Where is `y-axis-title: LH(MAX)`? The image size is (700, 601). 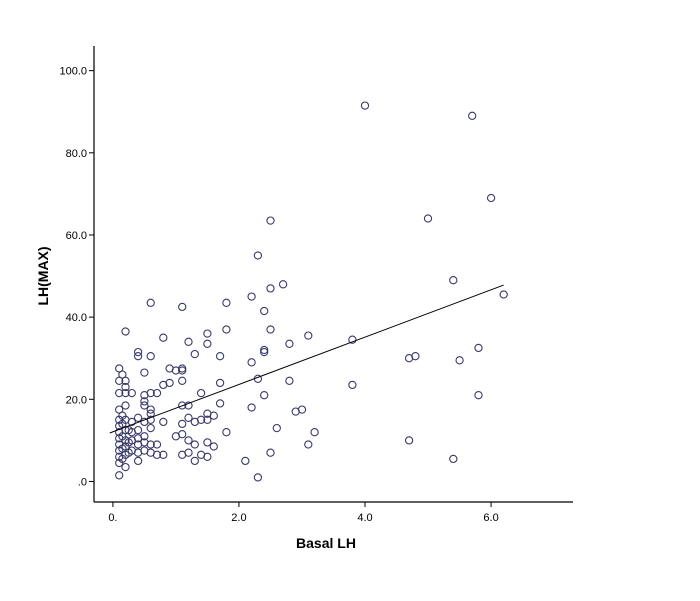
y-axis-title: LH(MAX) is located at coordinates (43, 275).